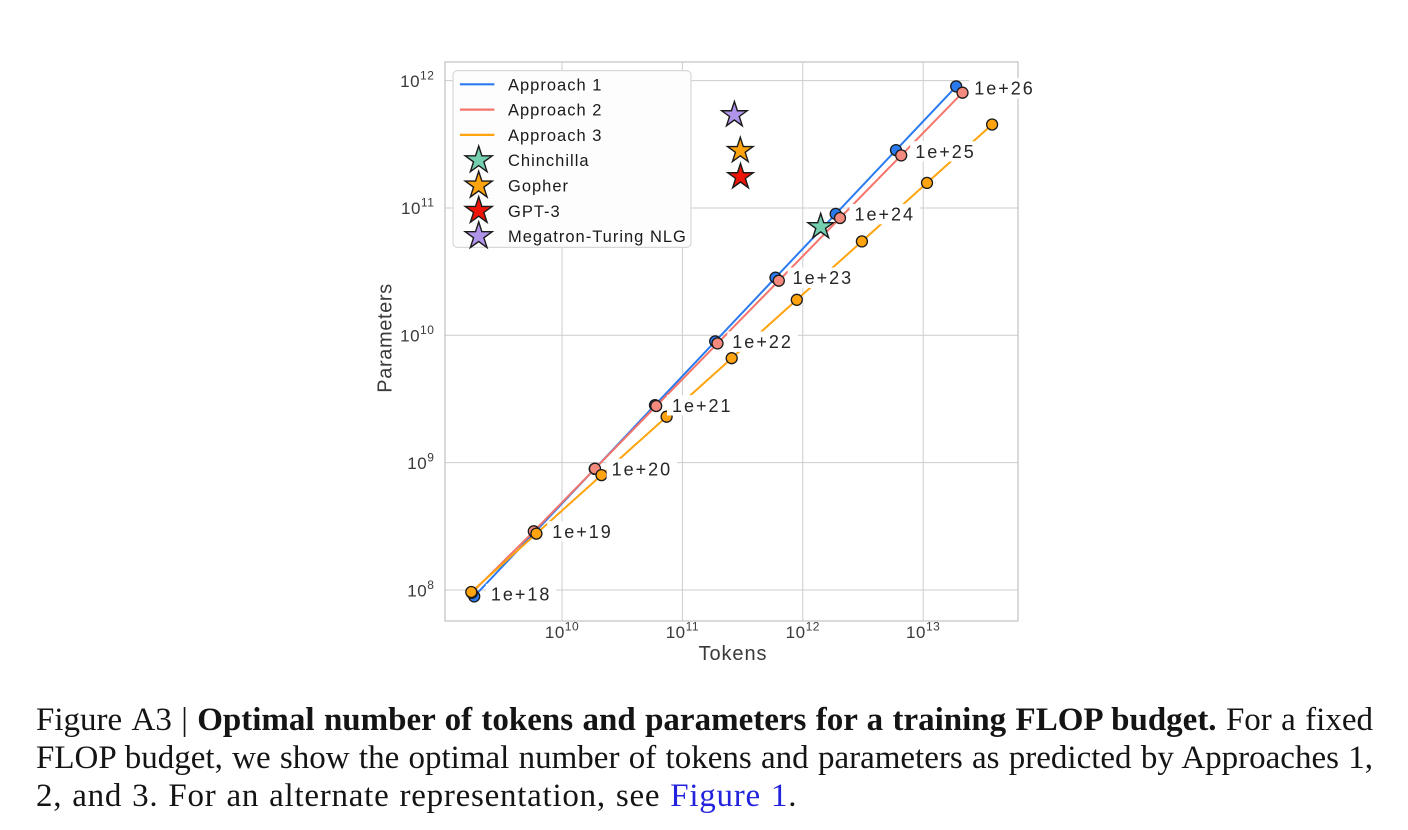  What do you see at coordinates (945, 152) in the screenshot?
I see `svg-text: 1e+25` at bounding box center [945, 152].